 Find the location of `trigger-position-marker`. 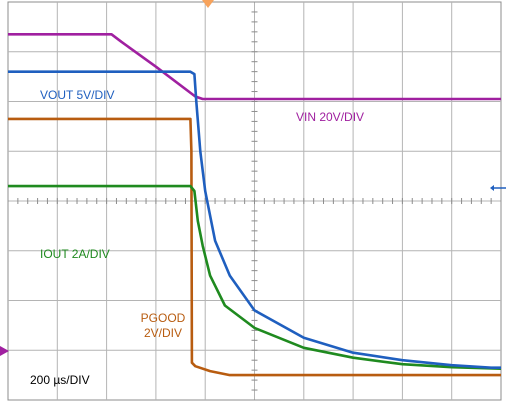

trigger-position-marker is located at coordinates (208, 4).